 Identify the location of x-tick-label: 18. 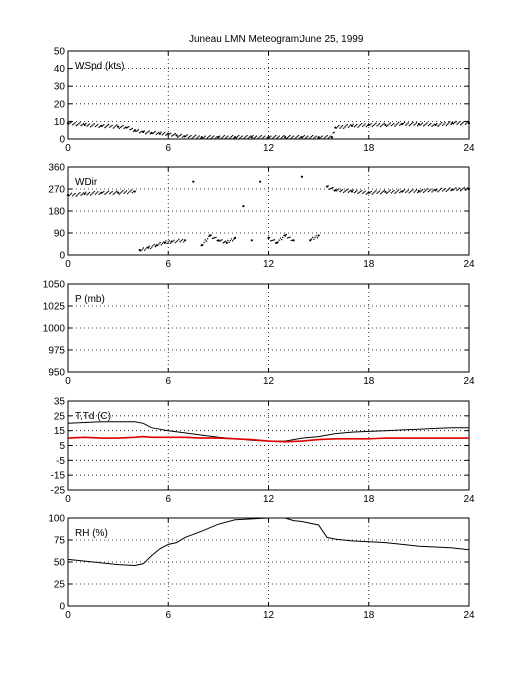
(369, 615).